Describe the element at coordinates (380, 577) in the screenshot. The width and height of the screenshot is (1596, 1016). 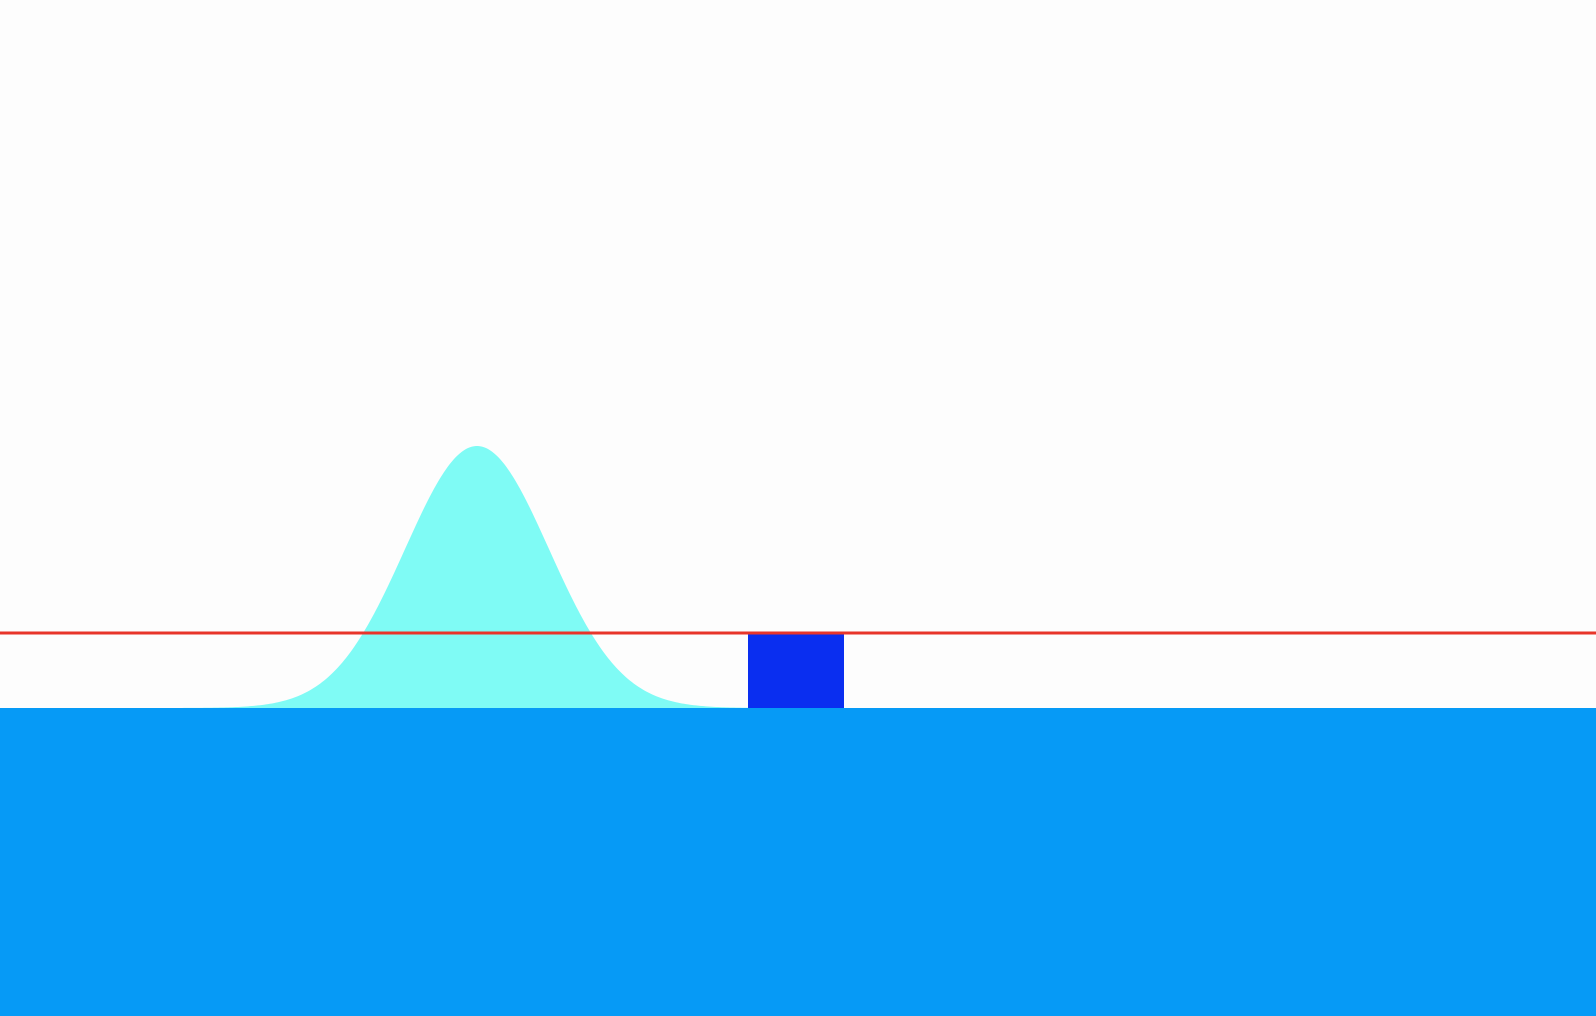
I see `wave-packet` at that location.